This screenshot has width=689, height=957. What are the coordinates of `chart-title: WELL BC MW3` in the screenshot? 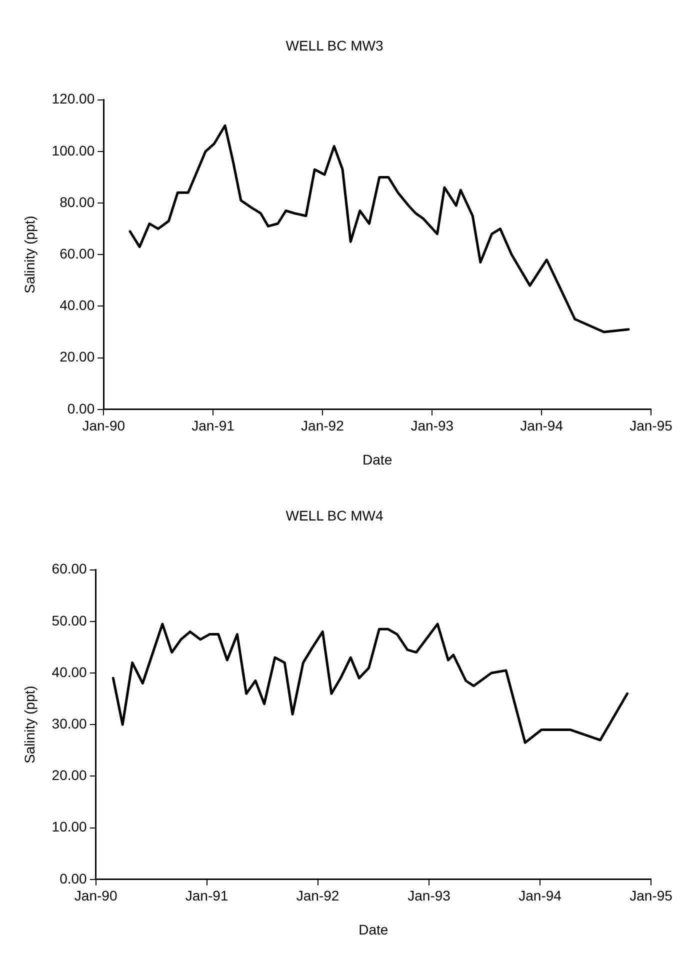 It's located at (335, 45).